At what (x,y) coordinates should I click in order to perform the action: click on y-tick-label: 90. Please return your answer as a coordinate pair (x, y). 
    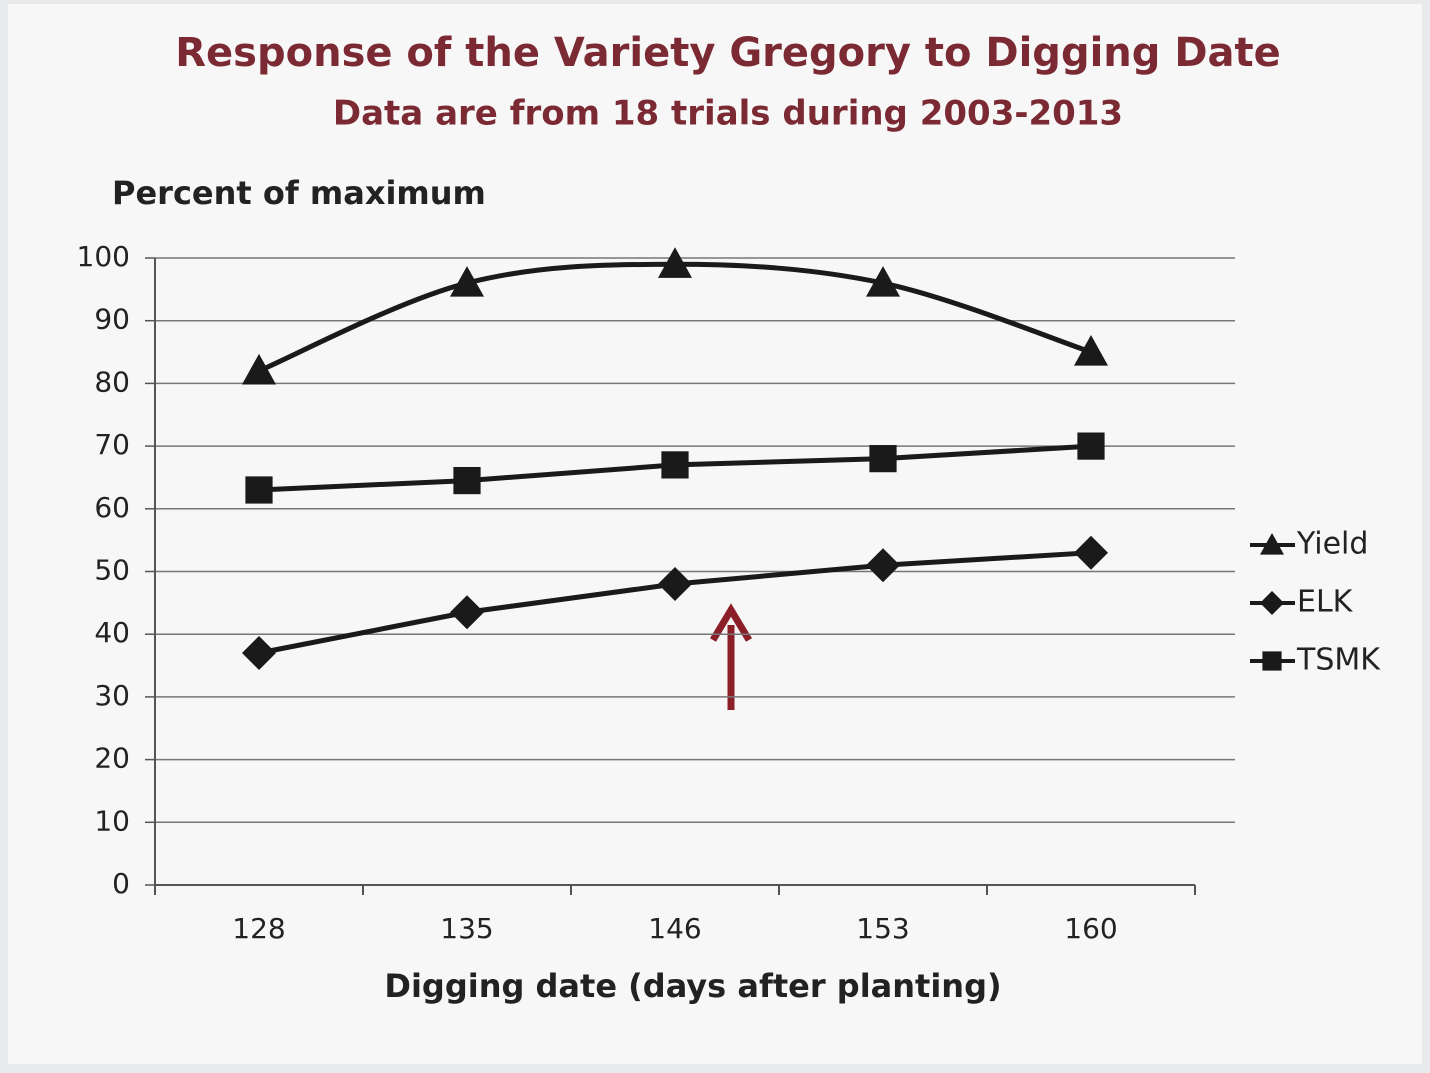
    Looking at the image, I should click on (112, 319).